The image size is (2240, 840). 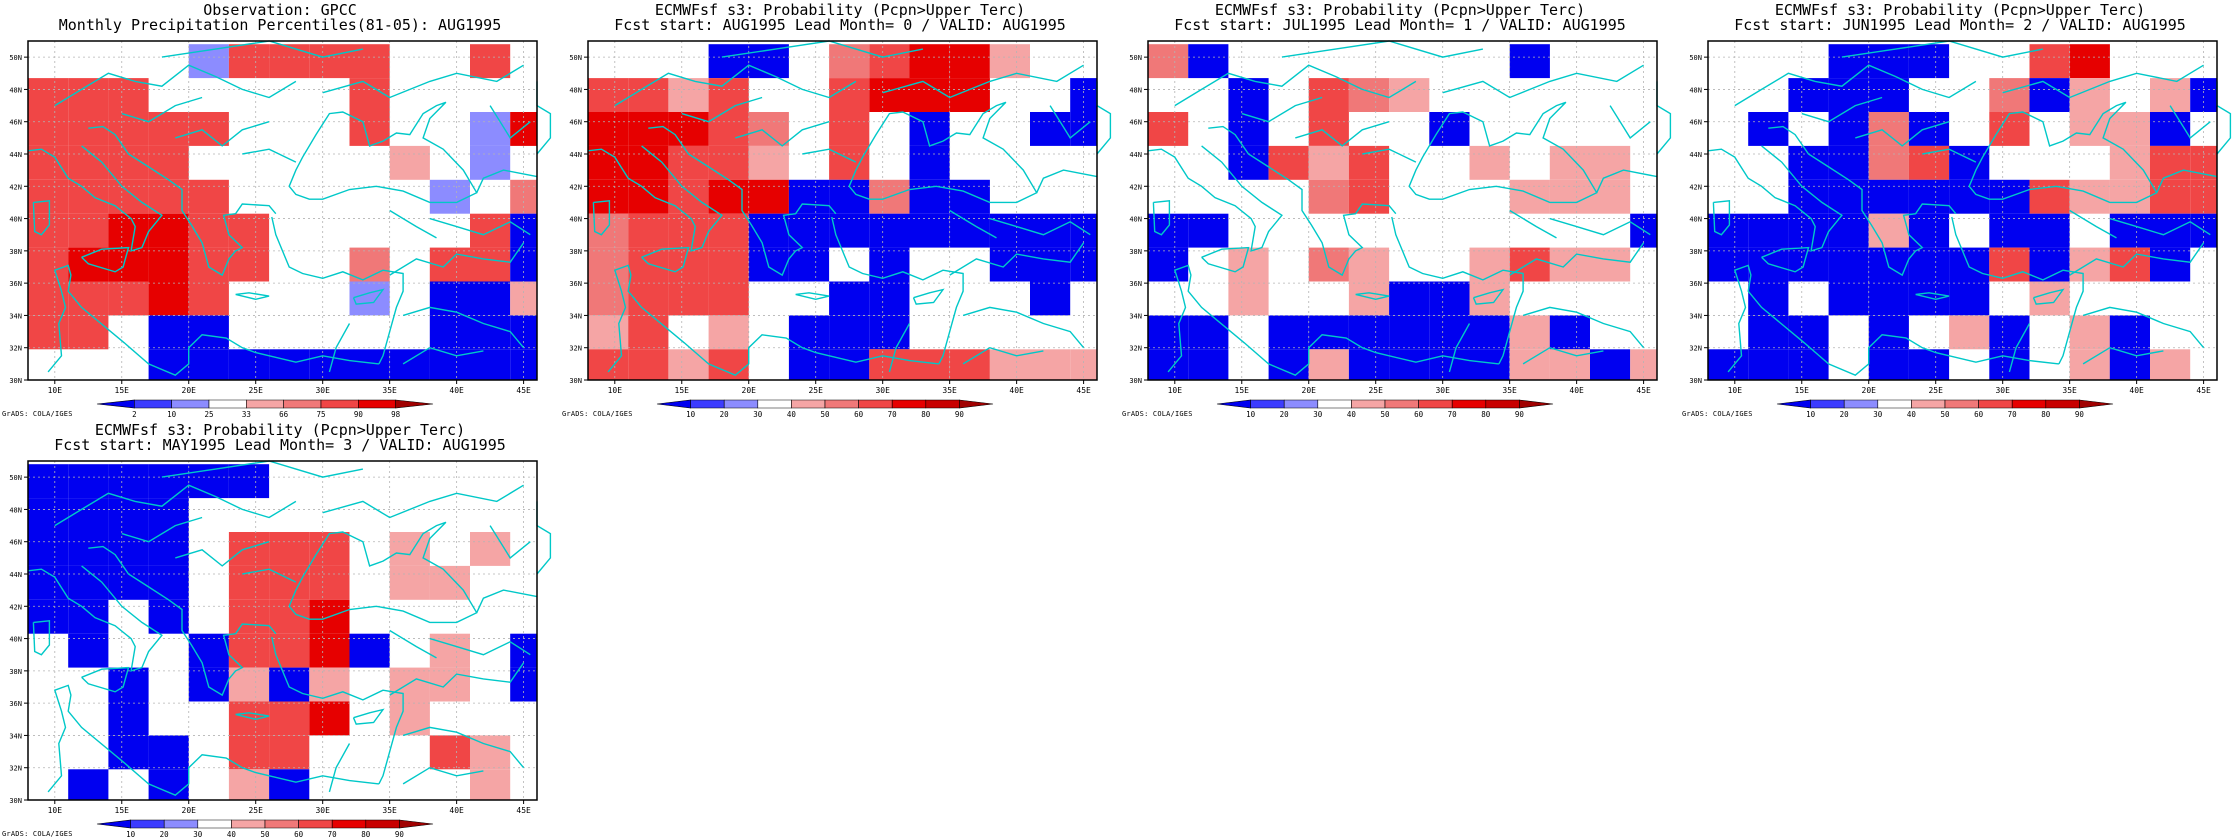 What do you see at coordinates (575, 284) in the screenshot?
I see `lat-label: 36N` at bounding box center [575, 284].